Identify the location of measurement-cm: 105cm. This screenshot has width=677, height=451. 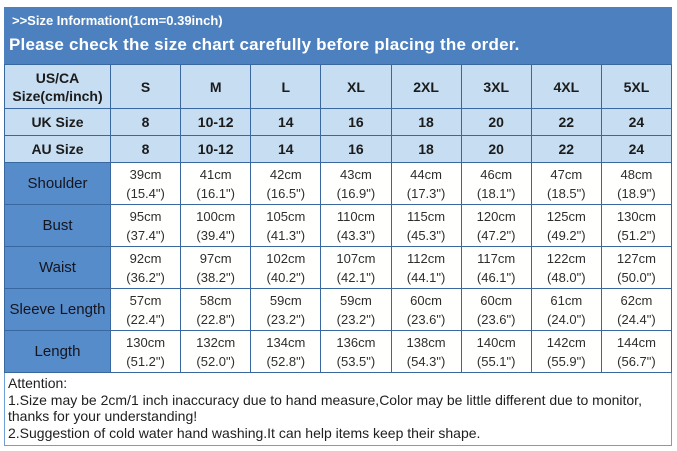
(286, 216).